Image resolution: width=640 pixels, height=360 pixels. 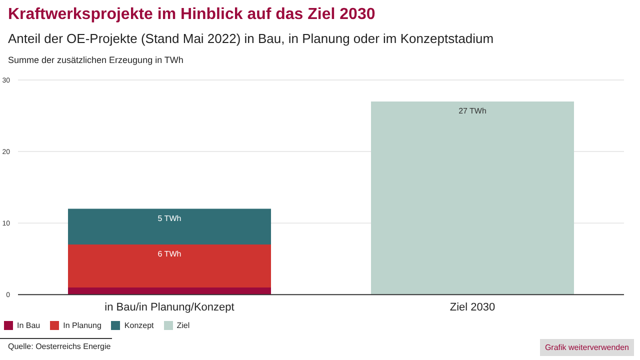 What do you see at coordinates (139, 325) in the screenshot?
I see `legend-label: Konzept` at bounding box center [139, 325].